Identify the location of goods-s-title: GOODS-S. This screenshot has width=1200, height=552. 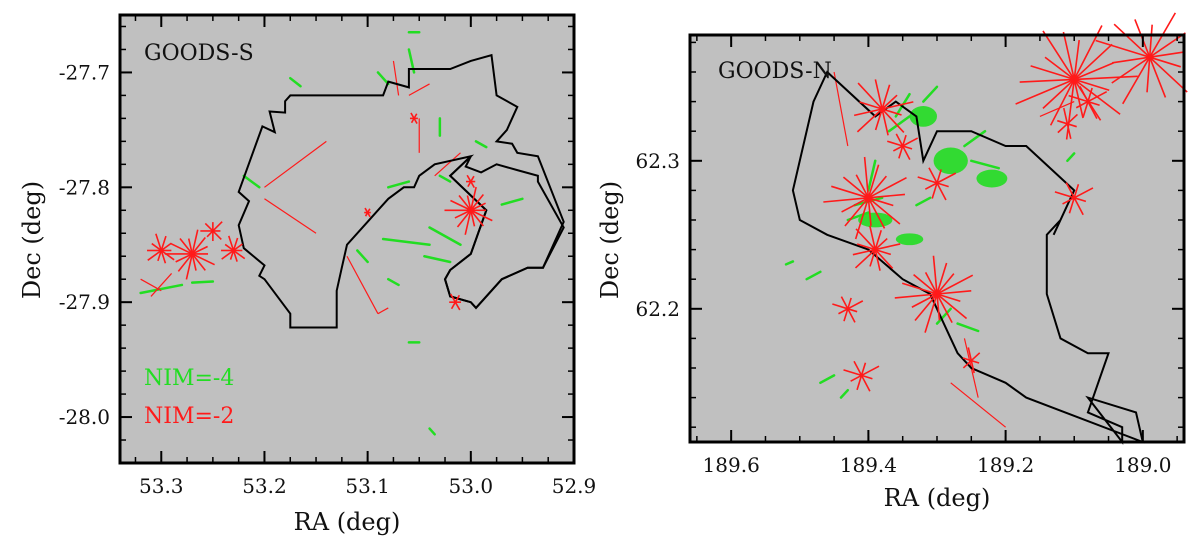
(199, 53).